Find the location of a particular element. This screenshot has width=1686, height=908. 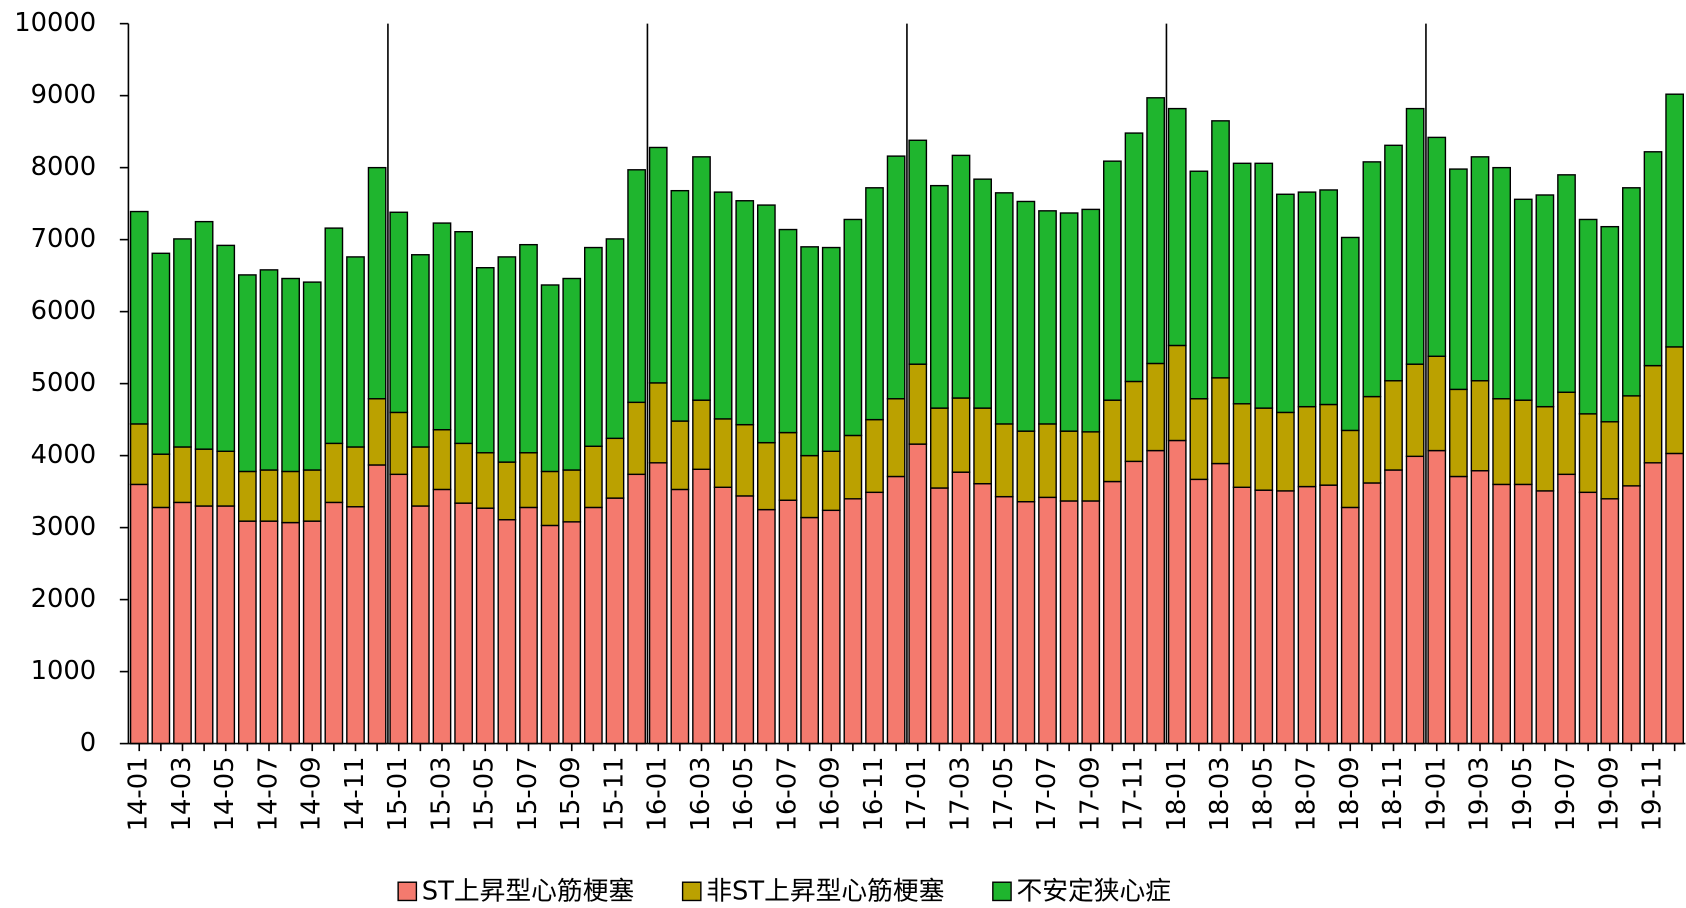

x-tick-label: 15-09 is located at coordinates (571, 793).